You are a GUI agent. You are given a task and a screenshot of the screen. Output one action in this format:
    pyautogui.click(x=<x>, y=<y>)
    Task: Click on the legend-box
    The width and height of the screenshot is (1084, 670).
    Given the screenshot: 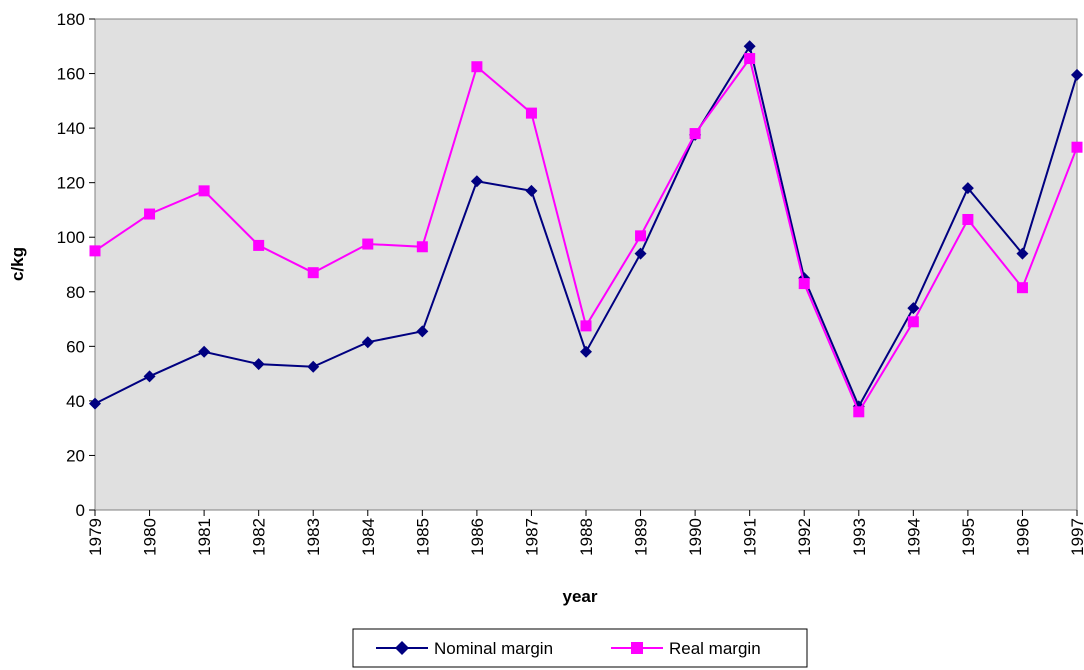 What is the action you would take?
    pyautogui.click(x=580, y=648)
    